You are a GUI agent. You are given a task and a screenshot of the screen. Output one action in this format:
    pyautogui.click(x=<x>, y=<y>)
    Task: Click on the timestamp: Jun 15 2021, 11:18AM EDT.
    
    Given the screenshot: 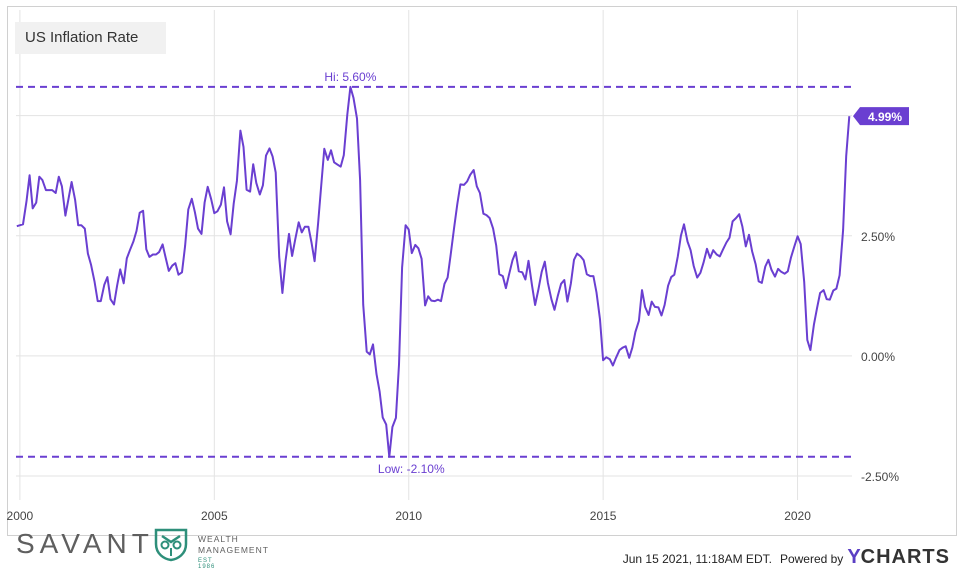 What is the action you would take?
    pyautogui.click(x=697, y=559)
    